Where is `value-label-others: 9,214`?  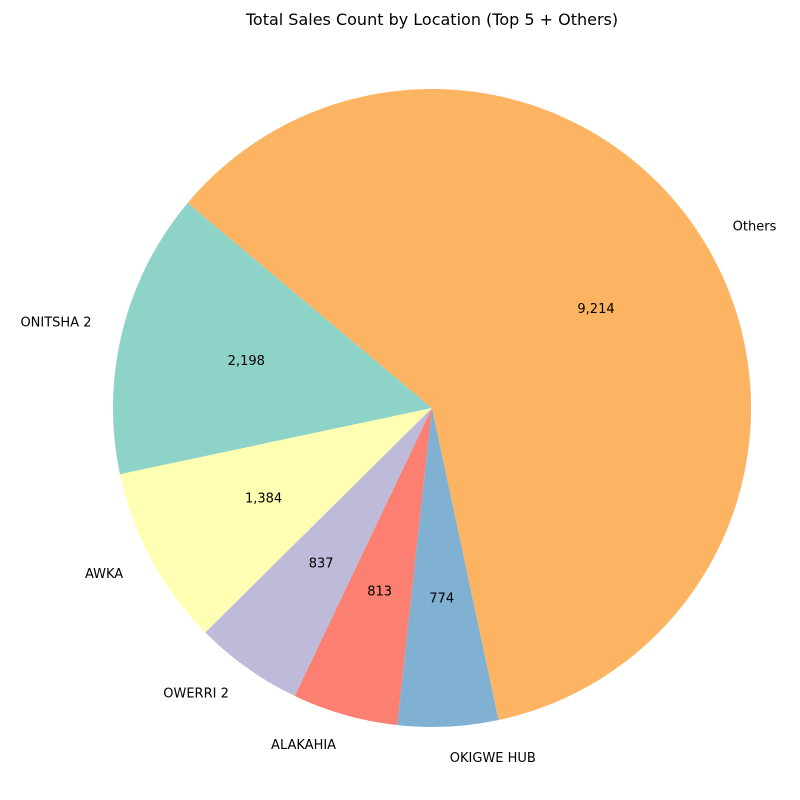 value-label-others: 9,214 is located at coordinates (595, 309).